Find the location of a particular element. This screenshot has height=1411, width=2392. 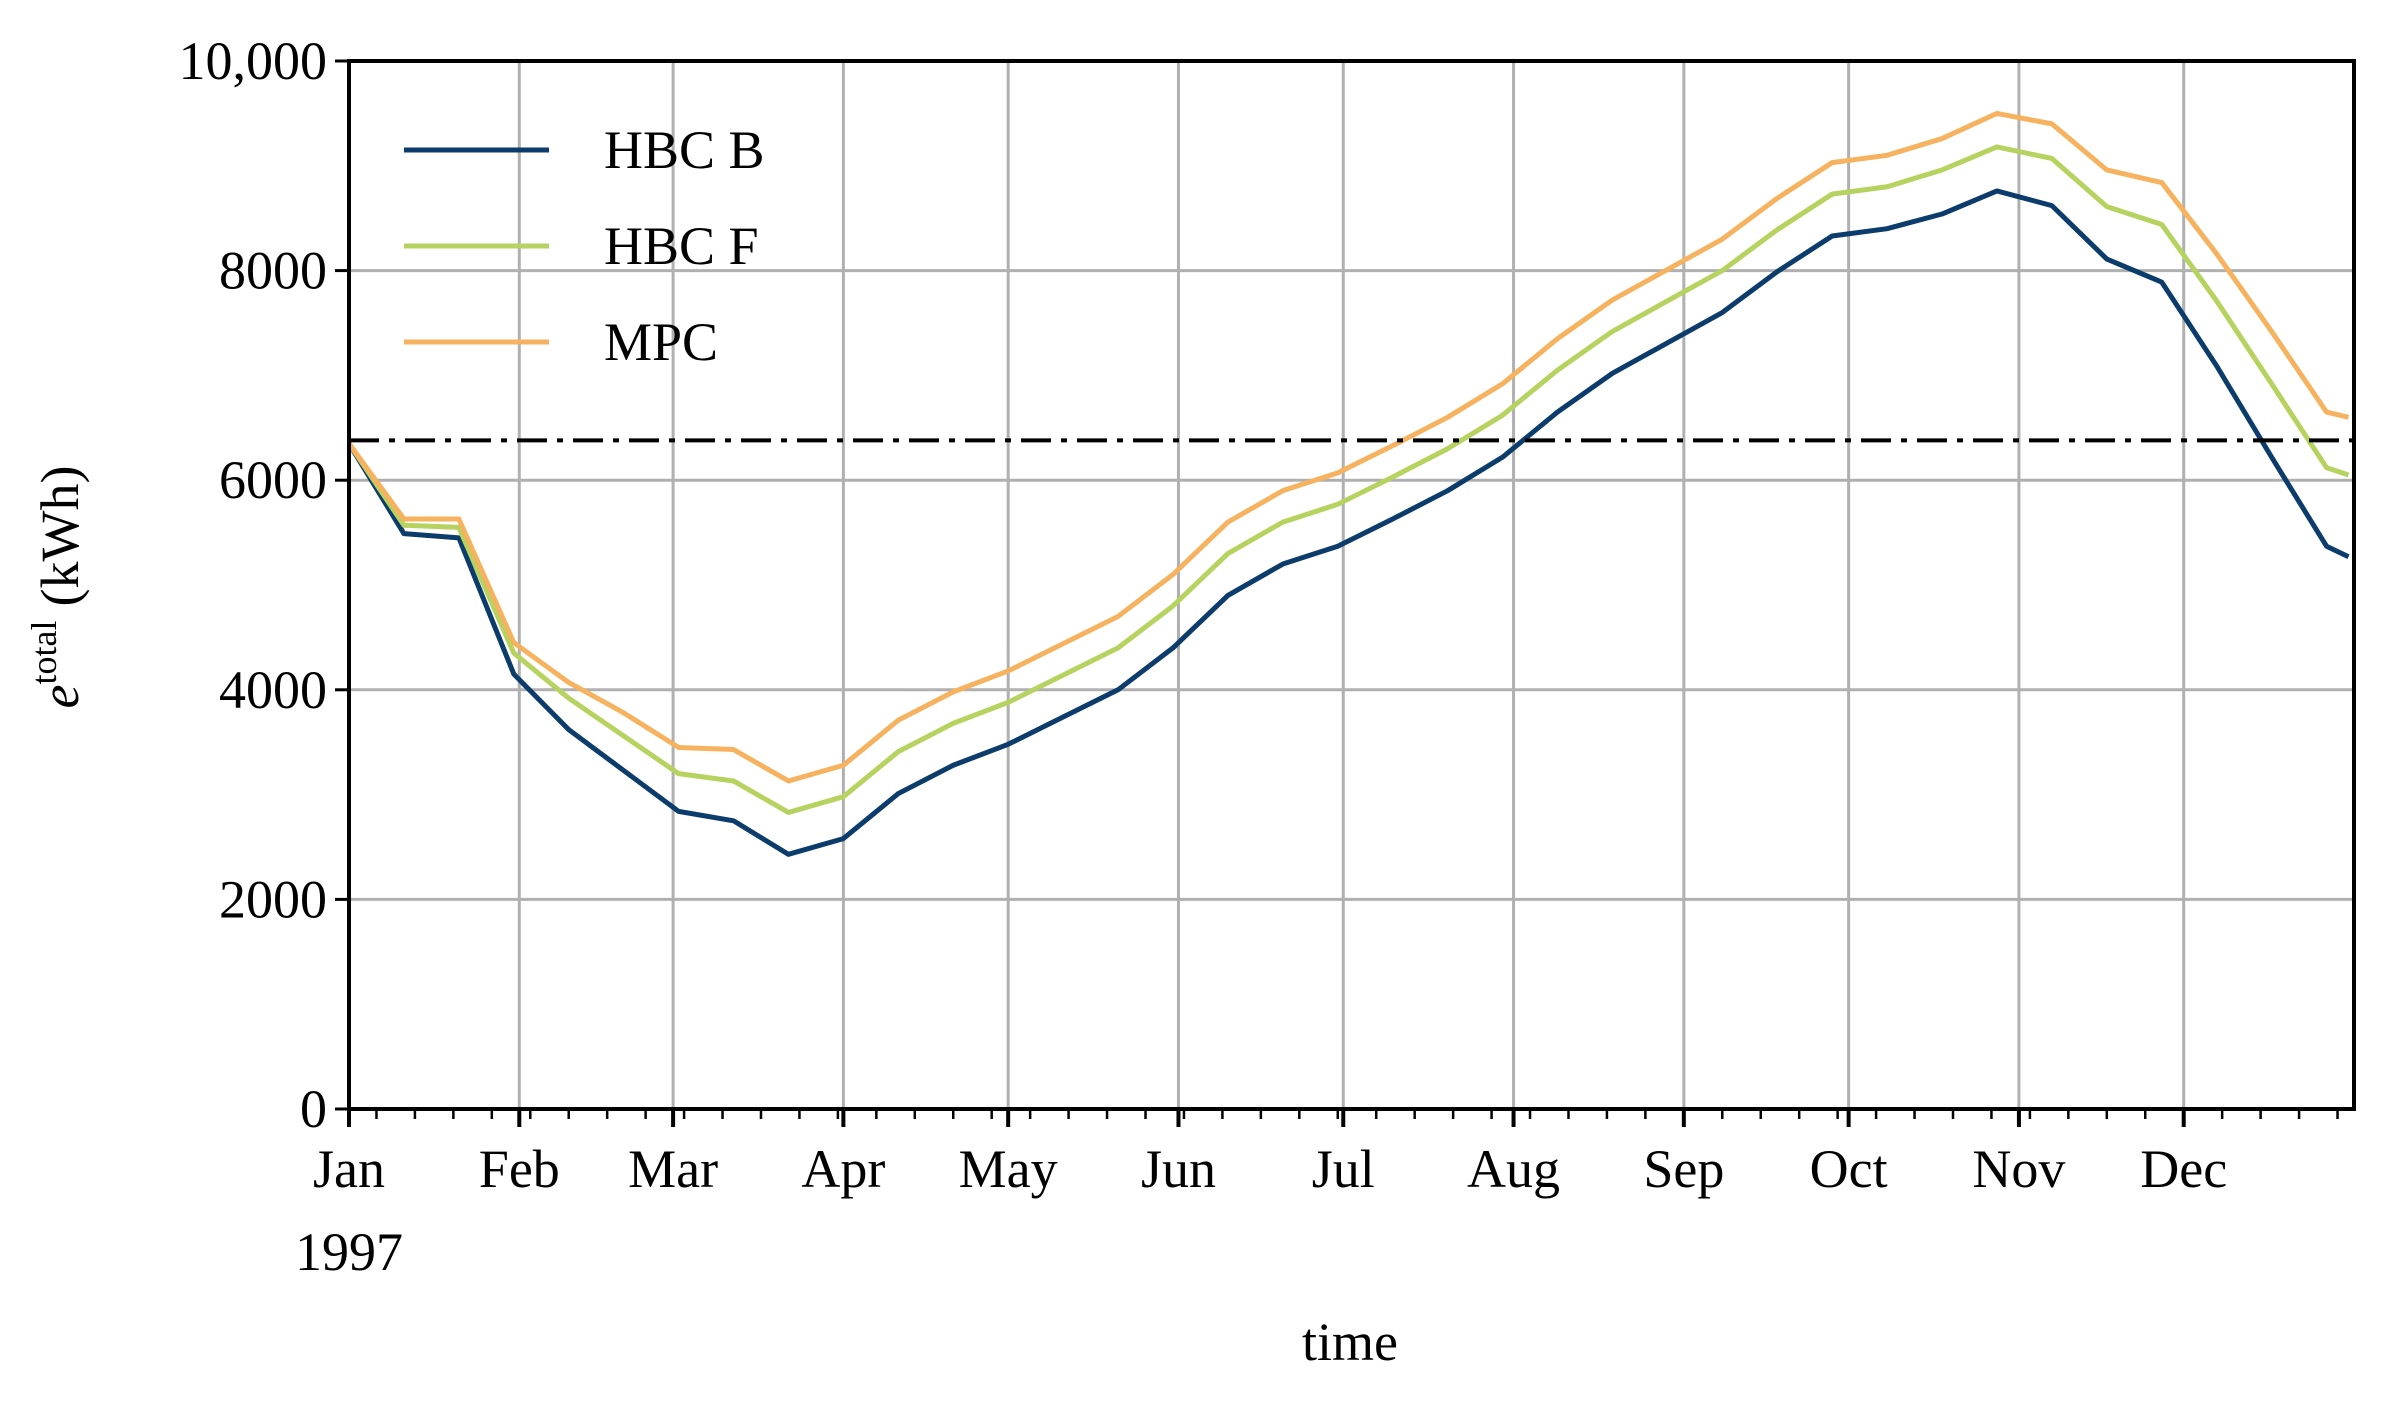

year-label: 1997 is located at coordinates (349, 1252).